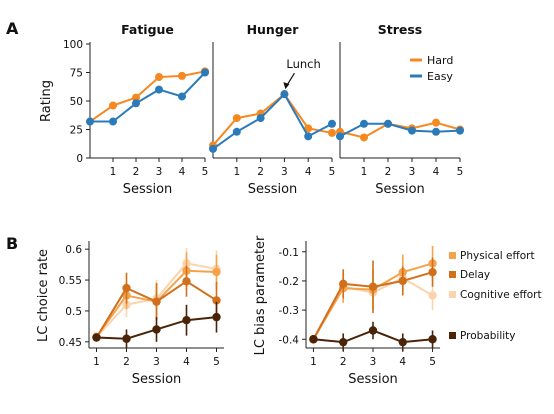 The height and width of the screenshot is (414, 554). I want to click on y-axis-label: Rating, so click(46, 101).